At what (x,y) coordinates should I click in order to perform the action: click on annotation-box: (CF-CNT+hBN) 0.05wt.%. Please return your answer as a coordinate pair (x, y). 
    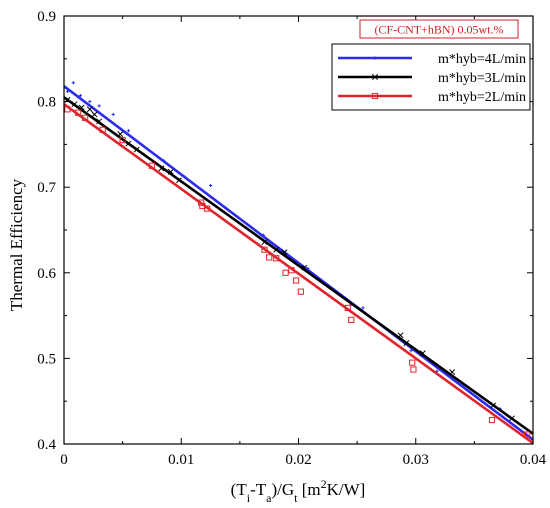
    Looking at the image, I should click on (439, 29).